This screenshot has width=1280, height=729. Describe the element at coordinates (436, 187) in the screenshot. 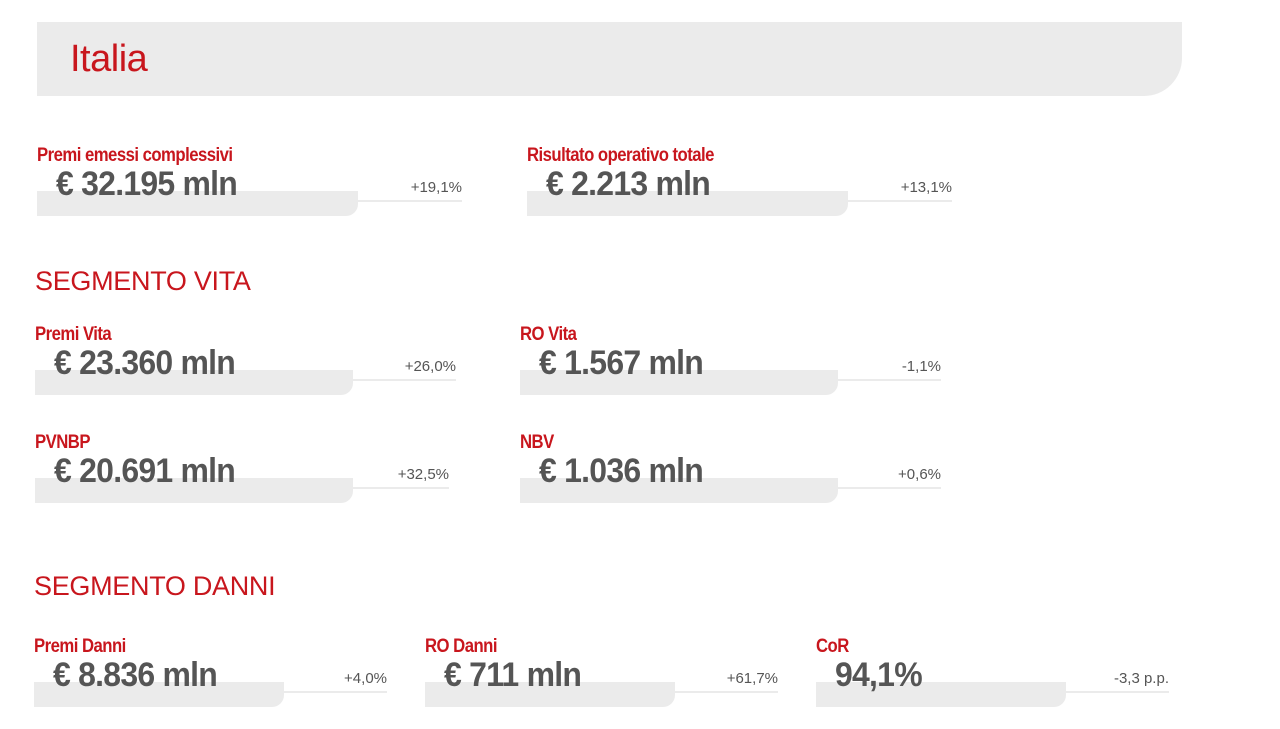

I see `metric-delta: +19,1%` at that location.